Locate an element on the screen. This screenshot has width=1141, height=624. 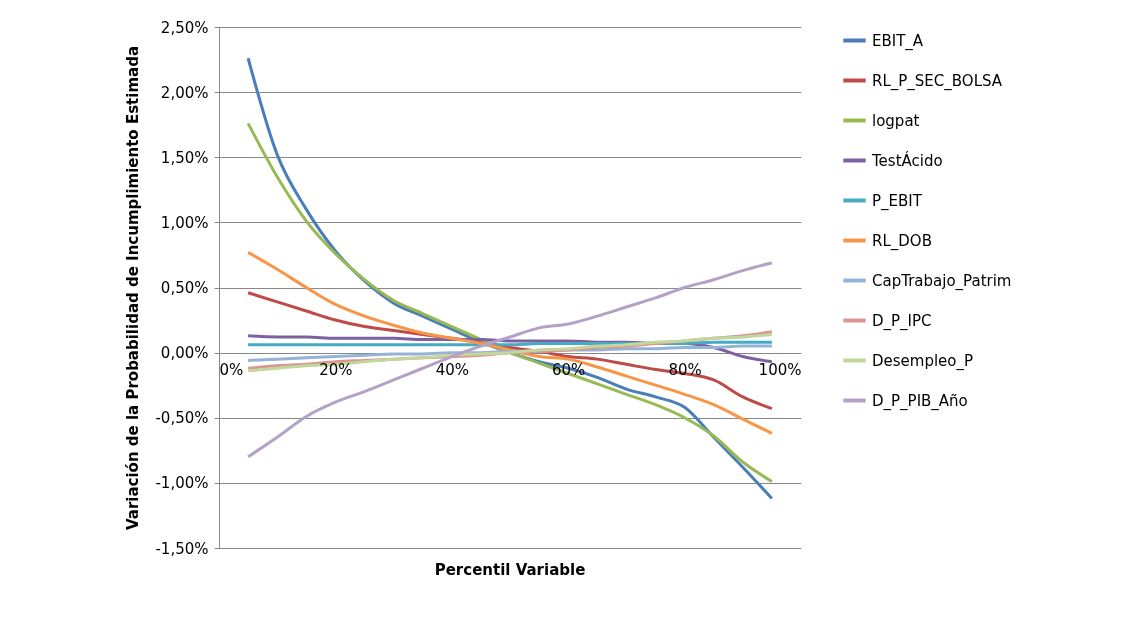
y-tick-label: -1,50% is located at coordinates (182, 548).